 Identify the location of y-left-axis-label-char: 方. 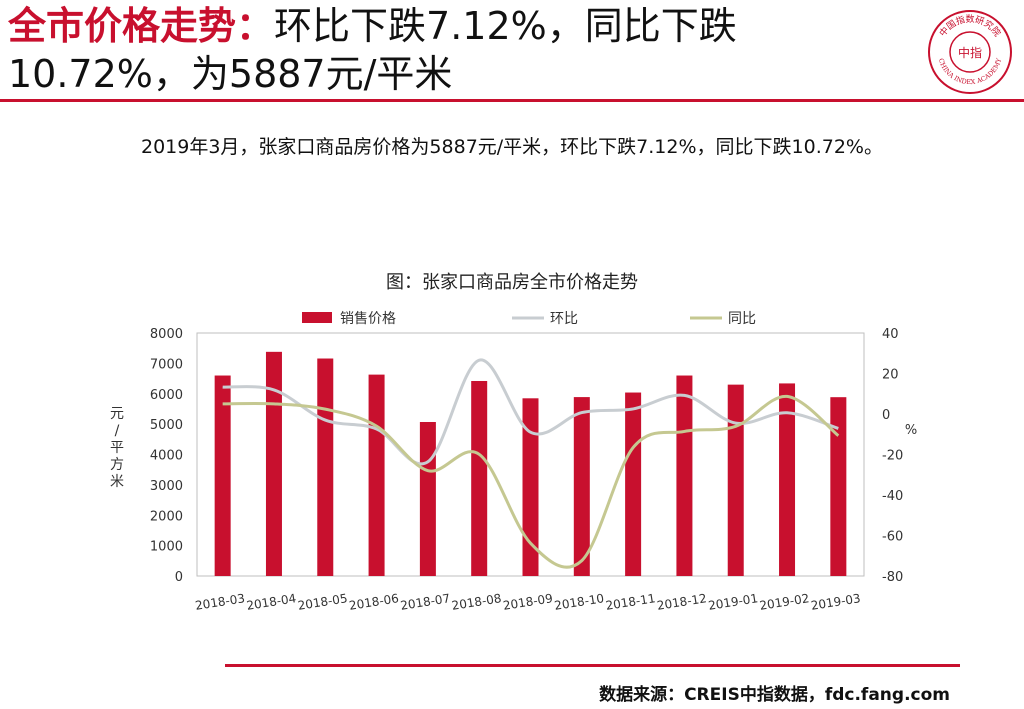
(117, 465).